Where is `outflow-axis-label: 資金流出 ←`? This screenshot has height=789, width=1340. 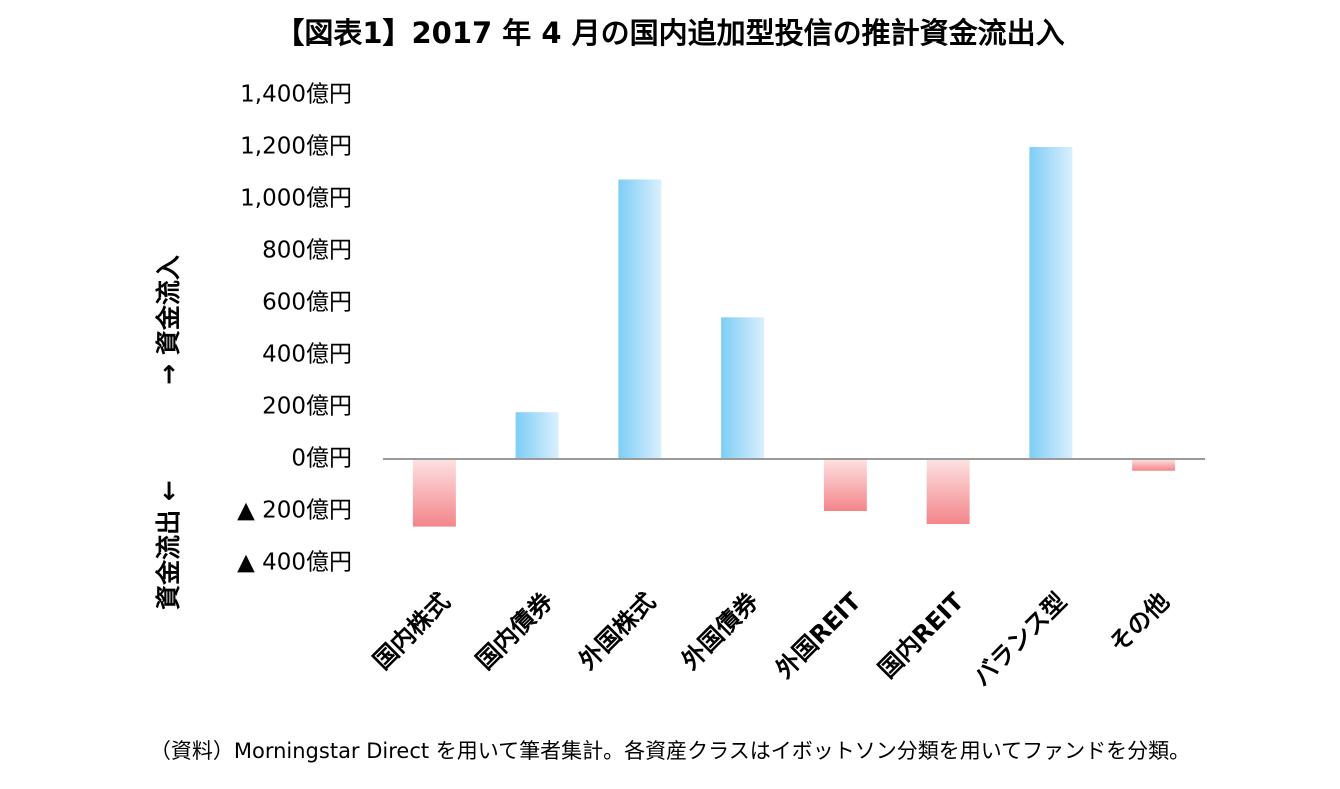
outflow-axis-label: 資金流出 ← is located at coordinates (168, 545).